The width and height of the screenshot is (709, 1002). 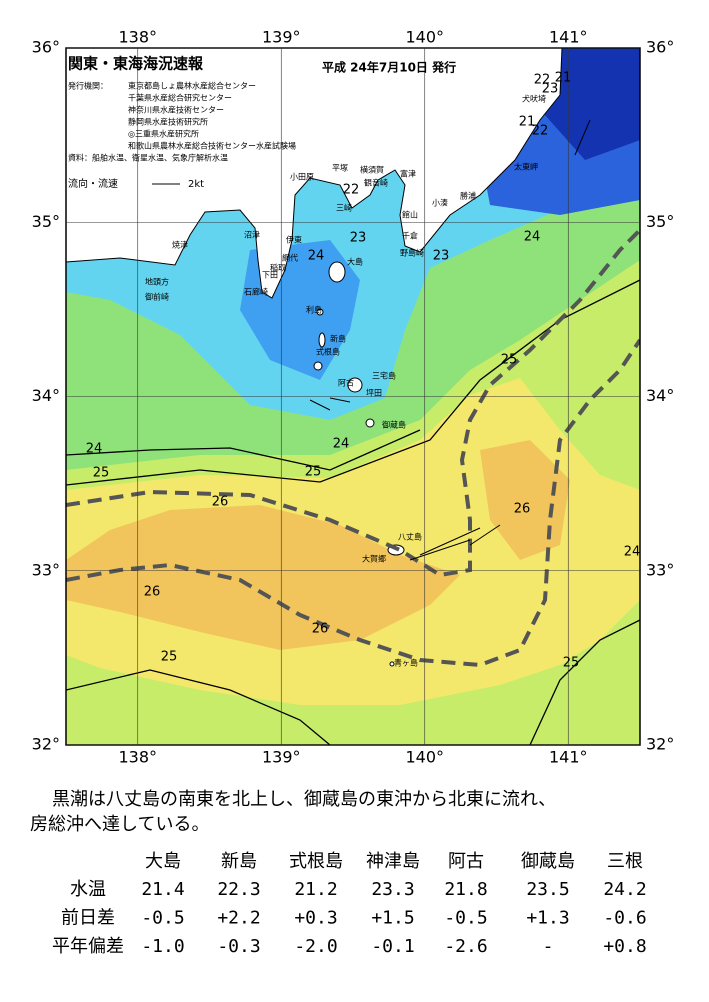 I want to click on place-name: 伊東, so click(x=294, y=240).